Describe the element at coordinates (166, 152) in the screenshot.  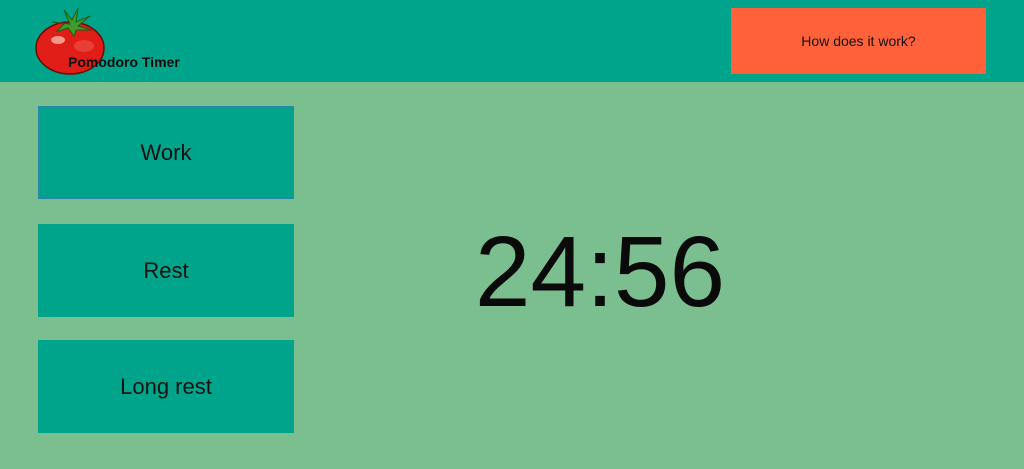
I see `work-mode-button: Work` at that location.